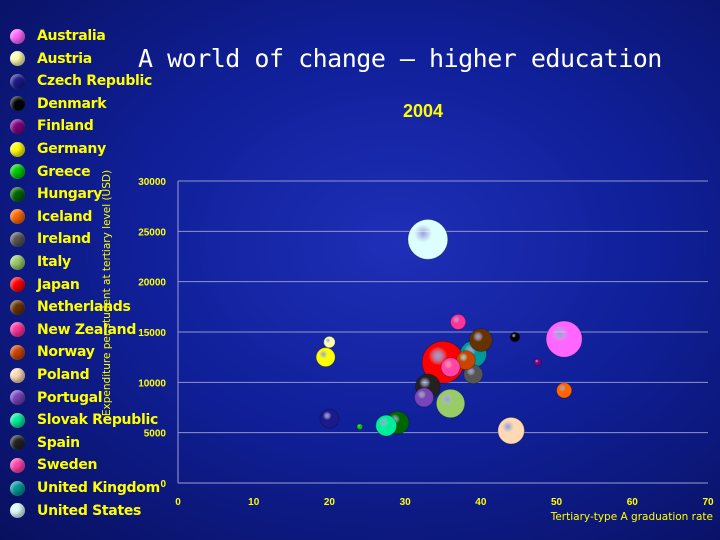 The image size is (720, 540). What do you see at coordinates (708, 502) in the screenshot?
I see `x-tick-label: 70` at bounding box center [708, 502].